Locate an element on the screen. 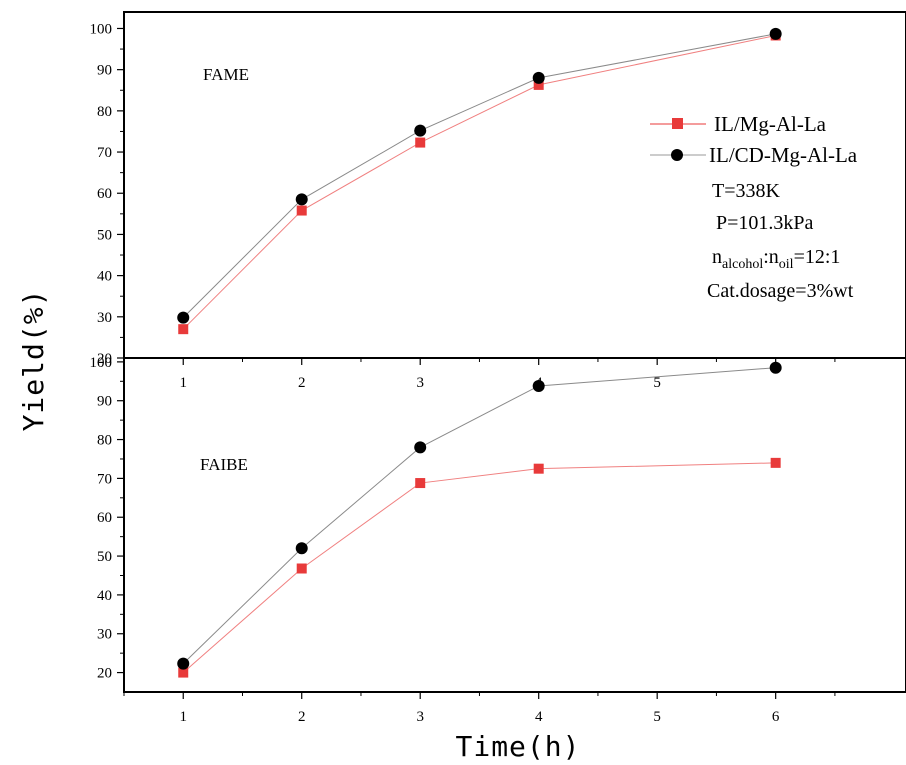 The width and height of the screenshot is (906, 765). ratio-sub-alcohol: alcohol is located at coordinates (742, 264).